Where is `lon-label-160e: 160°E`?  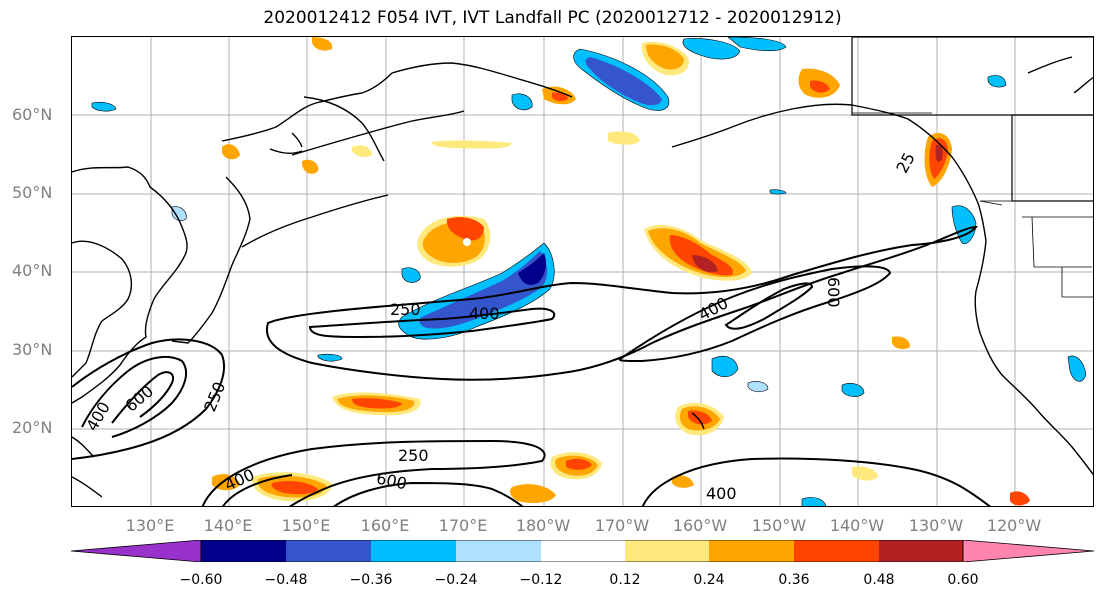
lon-label-160e: 160°E is located at coordinates (385, 525).